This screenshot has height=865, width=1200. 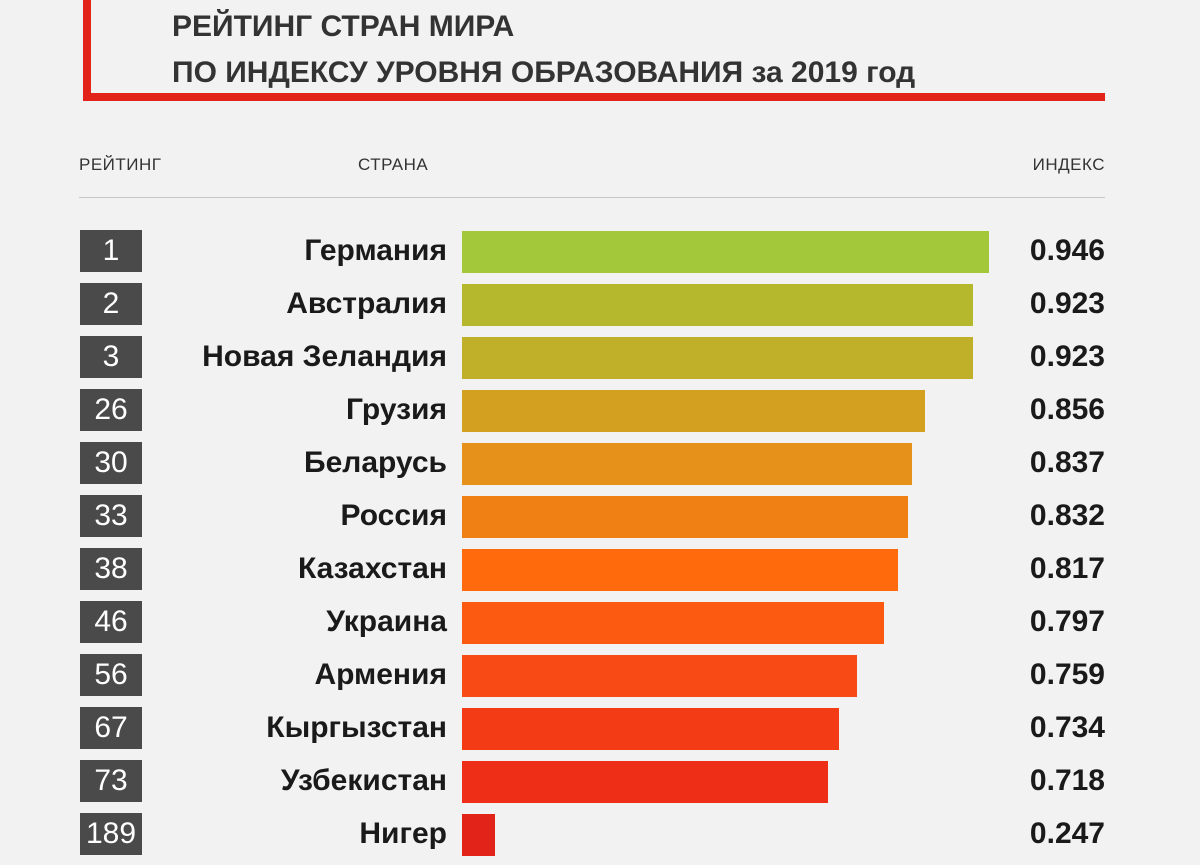 What do you see at coordinates (403, 833) in the screenshot?
I see `country-label: Нигер` at bounding box center [403, 833].